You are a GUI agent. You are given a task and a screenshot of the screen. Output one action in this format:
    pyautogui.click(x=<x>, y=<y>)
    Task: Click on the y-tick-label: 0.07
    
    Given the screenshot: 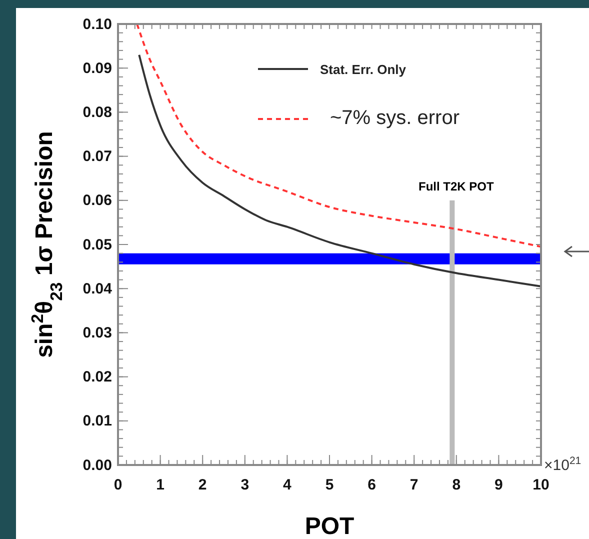 What is the action you would take?
    pyautogui.click(x=97, y=157)
    